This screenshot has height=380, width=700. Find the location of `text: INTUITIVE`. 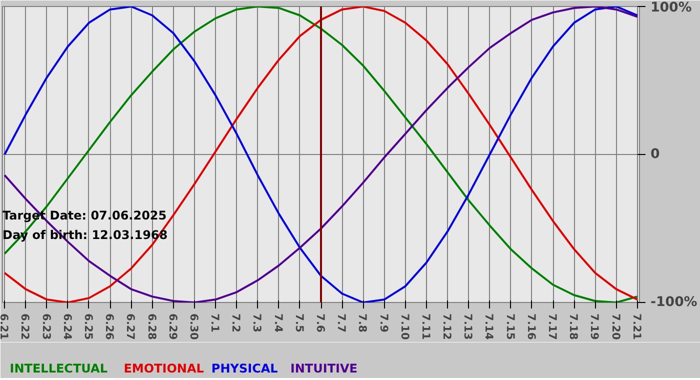

text: INTUITIVE is located at coordinates (324, 369).